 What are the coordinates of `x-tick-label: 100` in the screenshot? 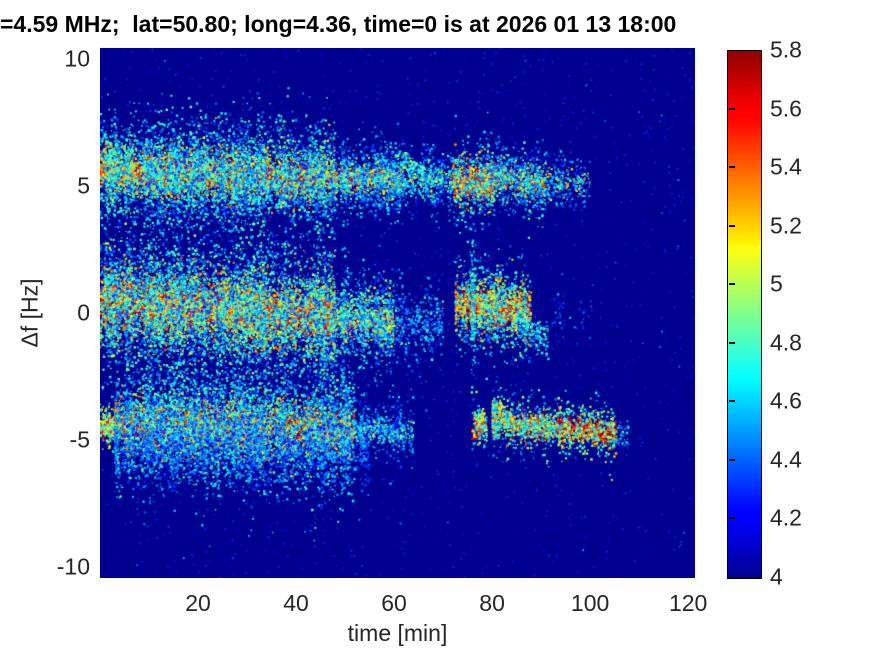 It's located at (590, 603).